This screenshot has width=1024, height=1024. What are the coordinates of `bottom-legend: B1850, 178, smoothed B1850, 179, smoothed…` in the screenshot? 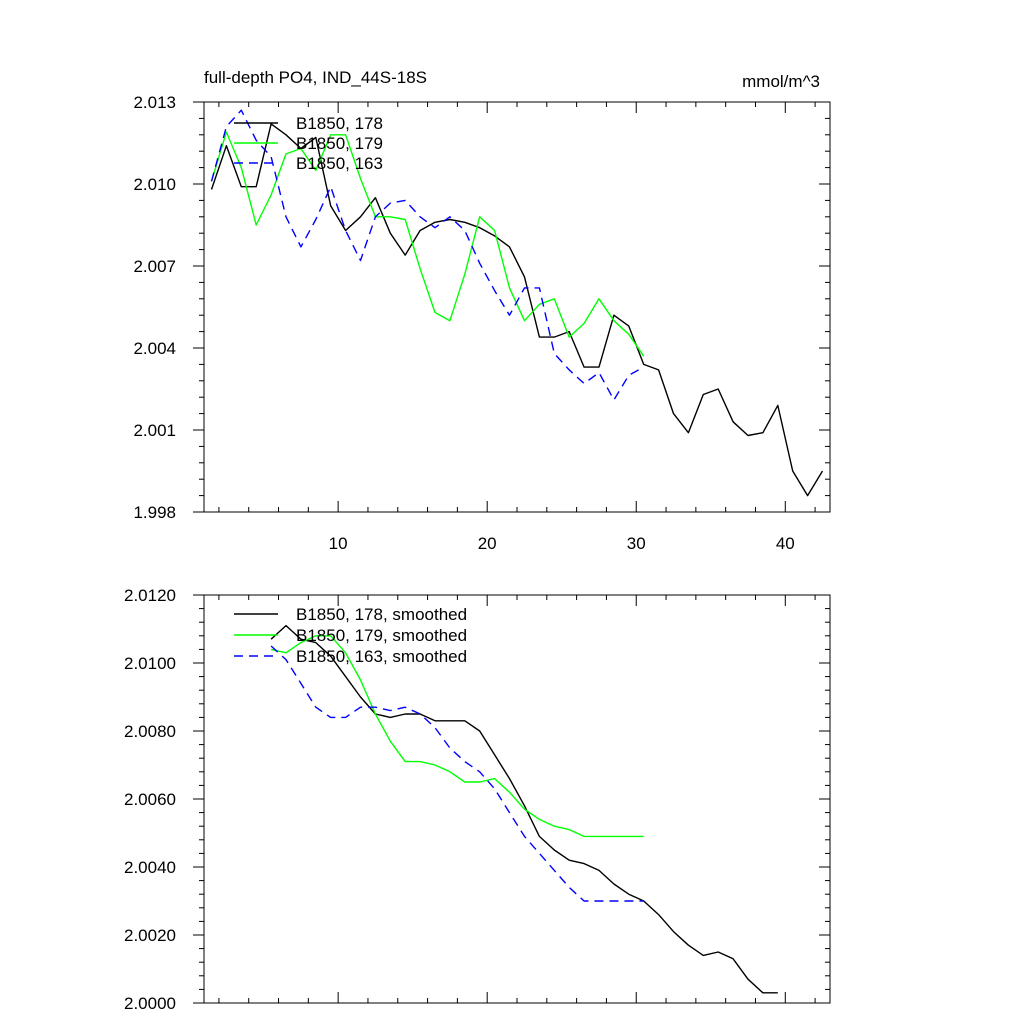 It's located at (350, 635).